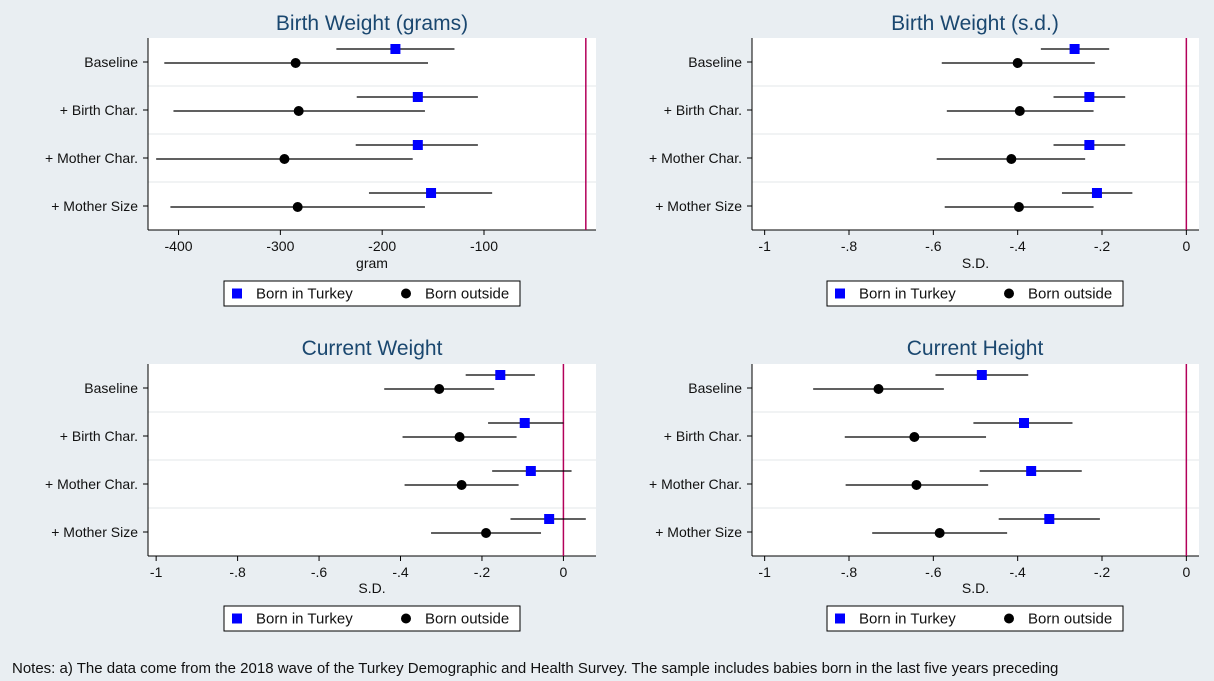 Image resolution: width=1214 pixels, height=681 pixels. Describe the element at coordinates (372, 348) in the screenshot. I see `panel-title: Current Weight` at that location.